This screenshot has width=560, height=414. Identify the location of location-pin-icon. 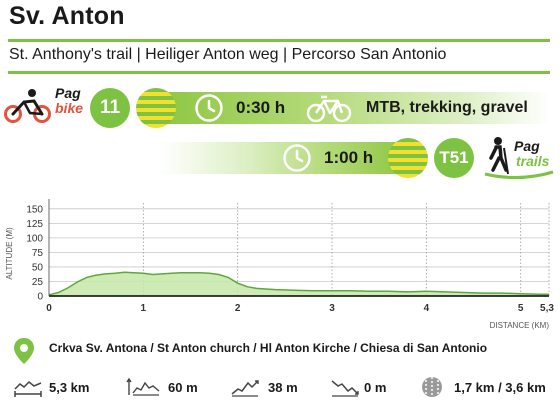
(24, 351).